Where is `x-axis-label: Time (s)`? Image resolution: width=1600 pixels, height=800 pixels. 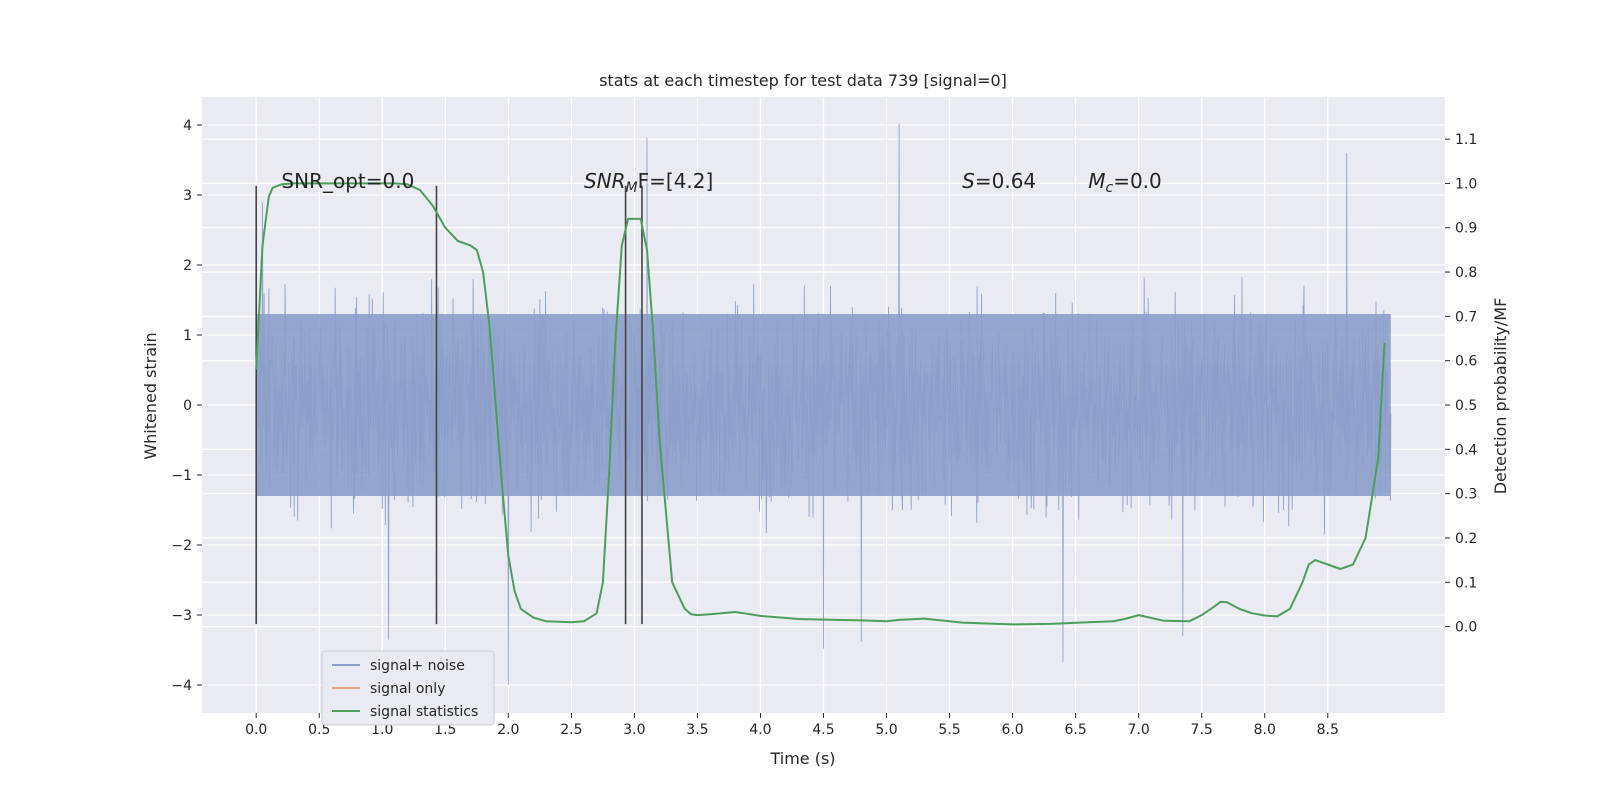 x-axis-label: Time (s) is located at coordinates (802, 758).